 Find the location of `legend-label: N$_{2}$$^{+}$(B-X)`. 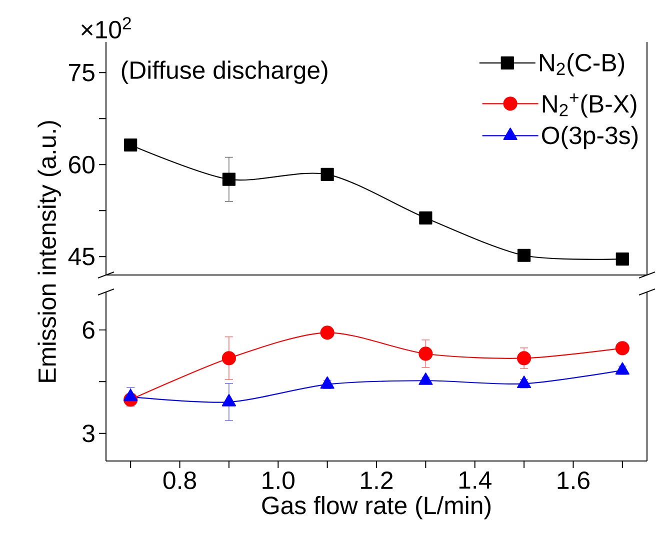

legend-label: N$_{2}$$^{+}$(B-X) is located at coordinates (589, 105).